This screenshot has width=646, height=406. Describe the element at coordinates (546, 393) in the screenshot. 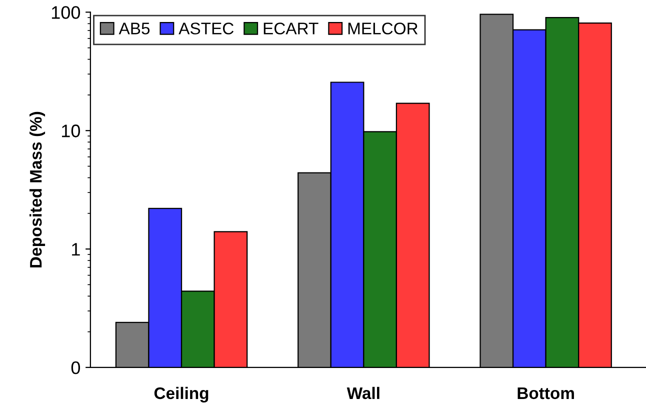

I see `x-tick-label: Bottom` at that location.